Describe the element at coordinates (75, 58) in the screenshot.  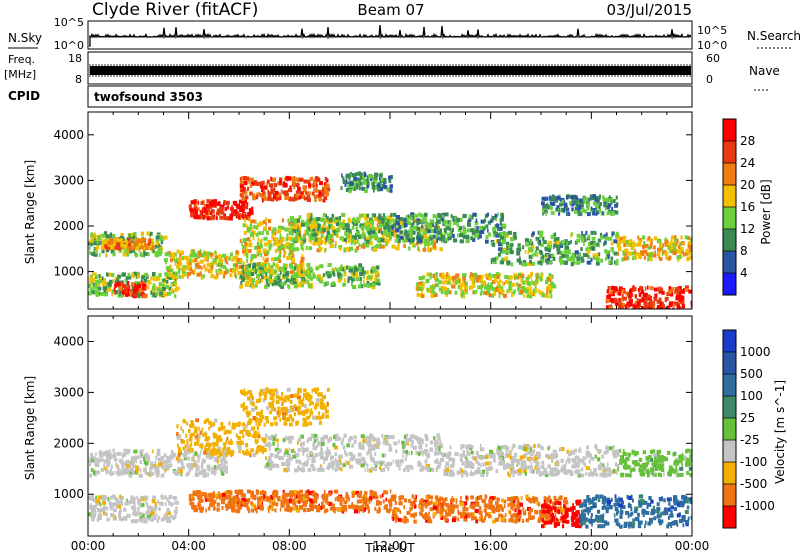
I see `freq-tick-top: 18` at that location.